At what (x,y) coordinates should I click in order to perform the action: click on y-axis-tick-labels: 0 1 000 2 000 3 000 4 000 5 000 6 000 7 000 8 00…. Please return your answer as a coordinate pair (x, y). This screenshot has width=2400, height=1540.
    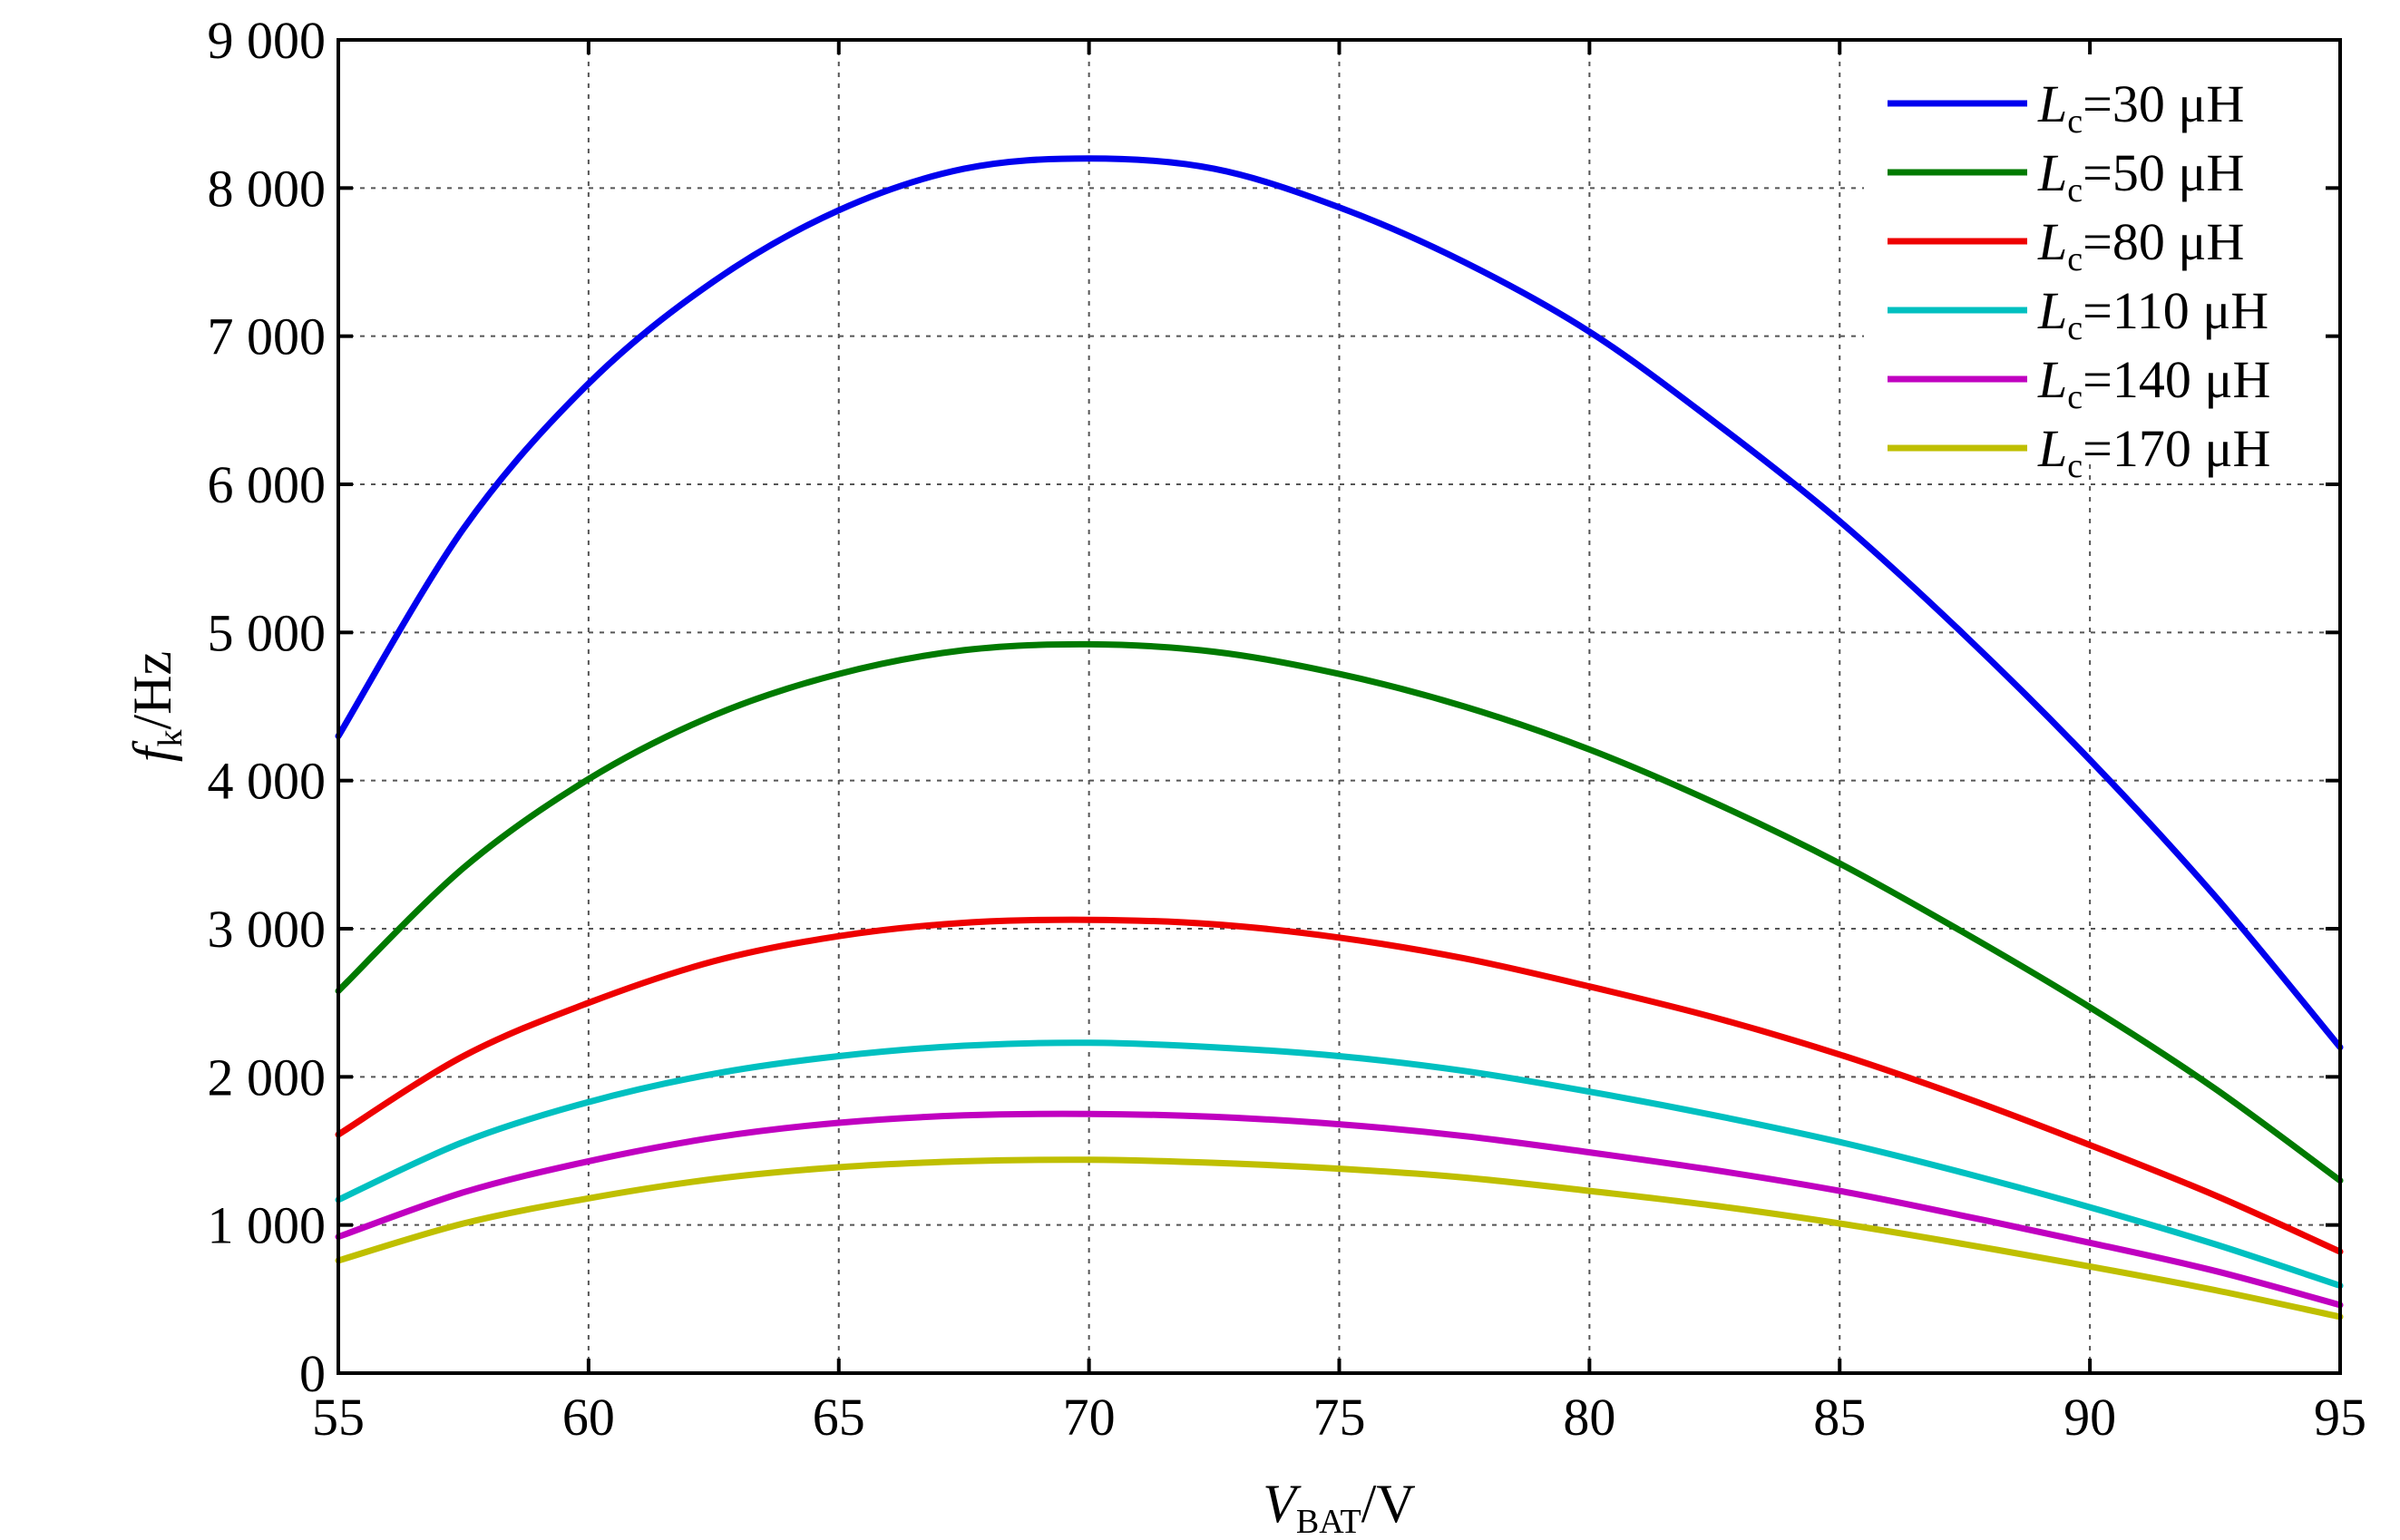
    Looking at the image, I should click on (267, 707).